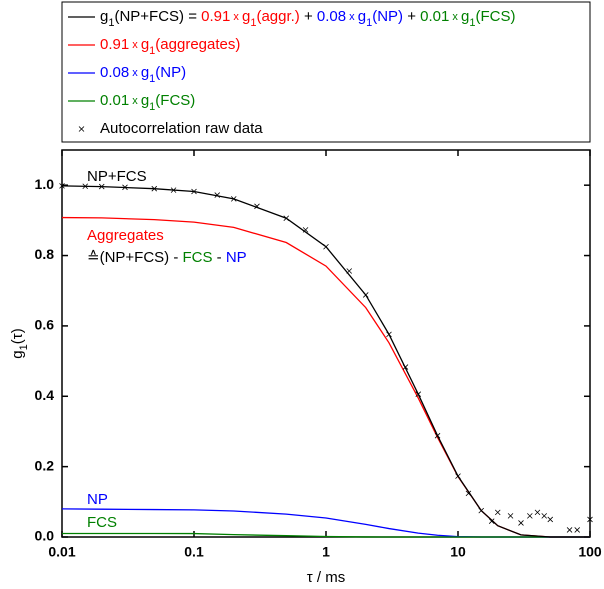  I want to click on annotation: ≙(NP+FCS) - FCS - NP, so click(167, 257).